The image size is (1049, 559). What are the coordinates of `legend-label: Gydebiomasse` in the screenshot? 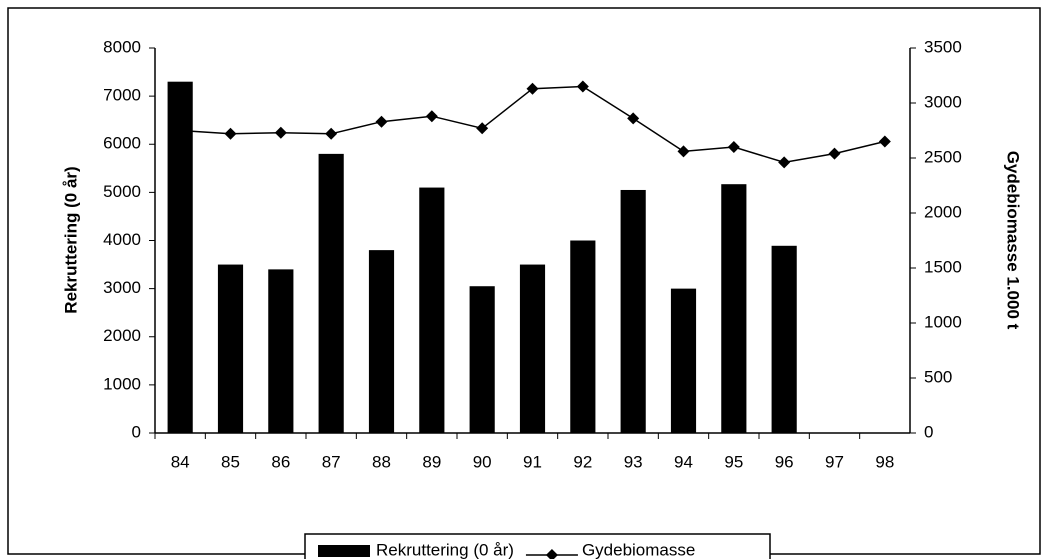 It's located at (638, 549).